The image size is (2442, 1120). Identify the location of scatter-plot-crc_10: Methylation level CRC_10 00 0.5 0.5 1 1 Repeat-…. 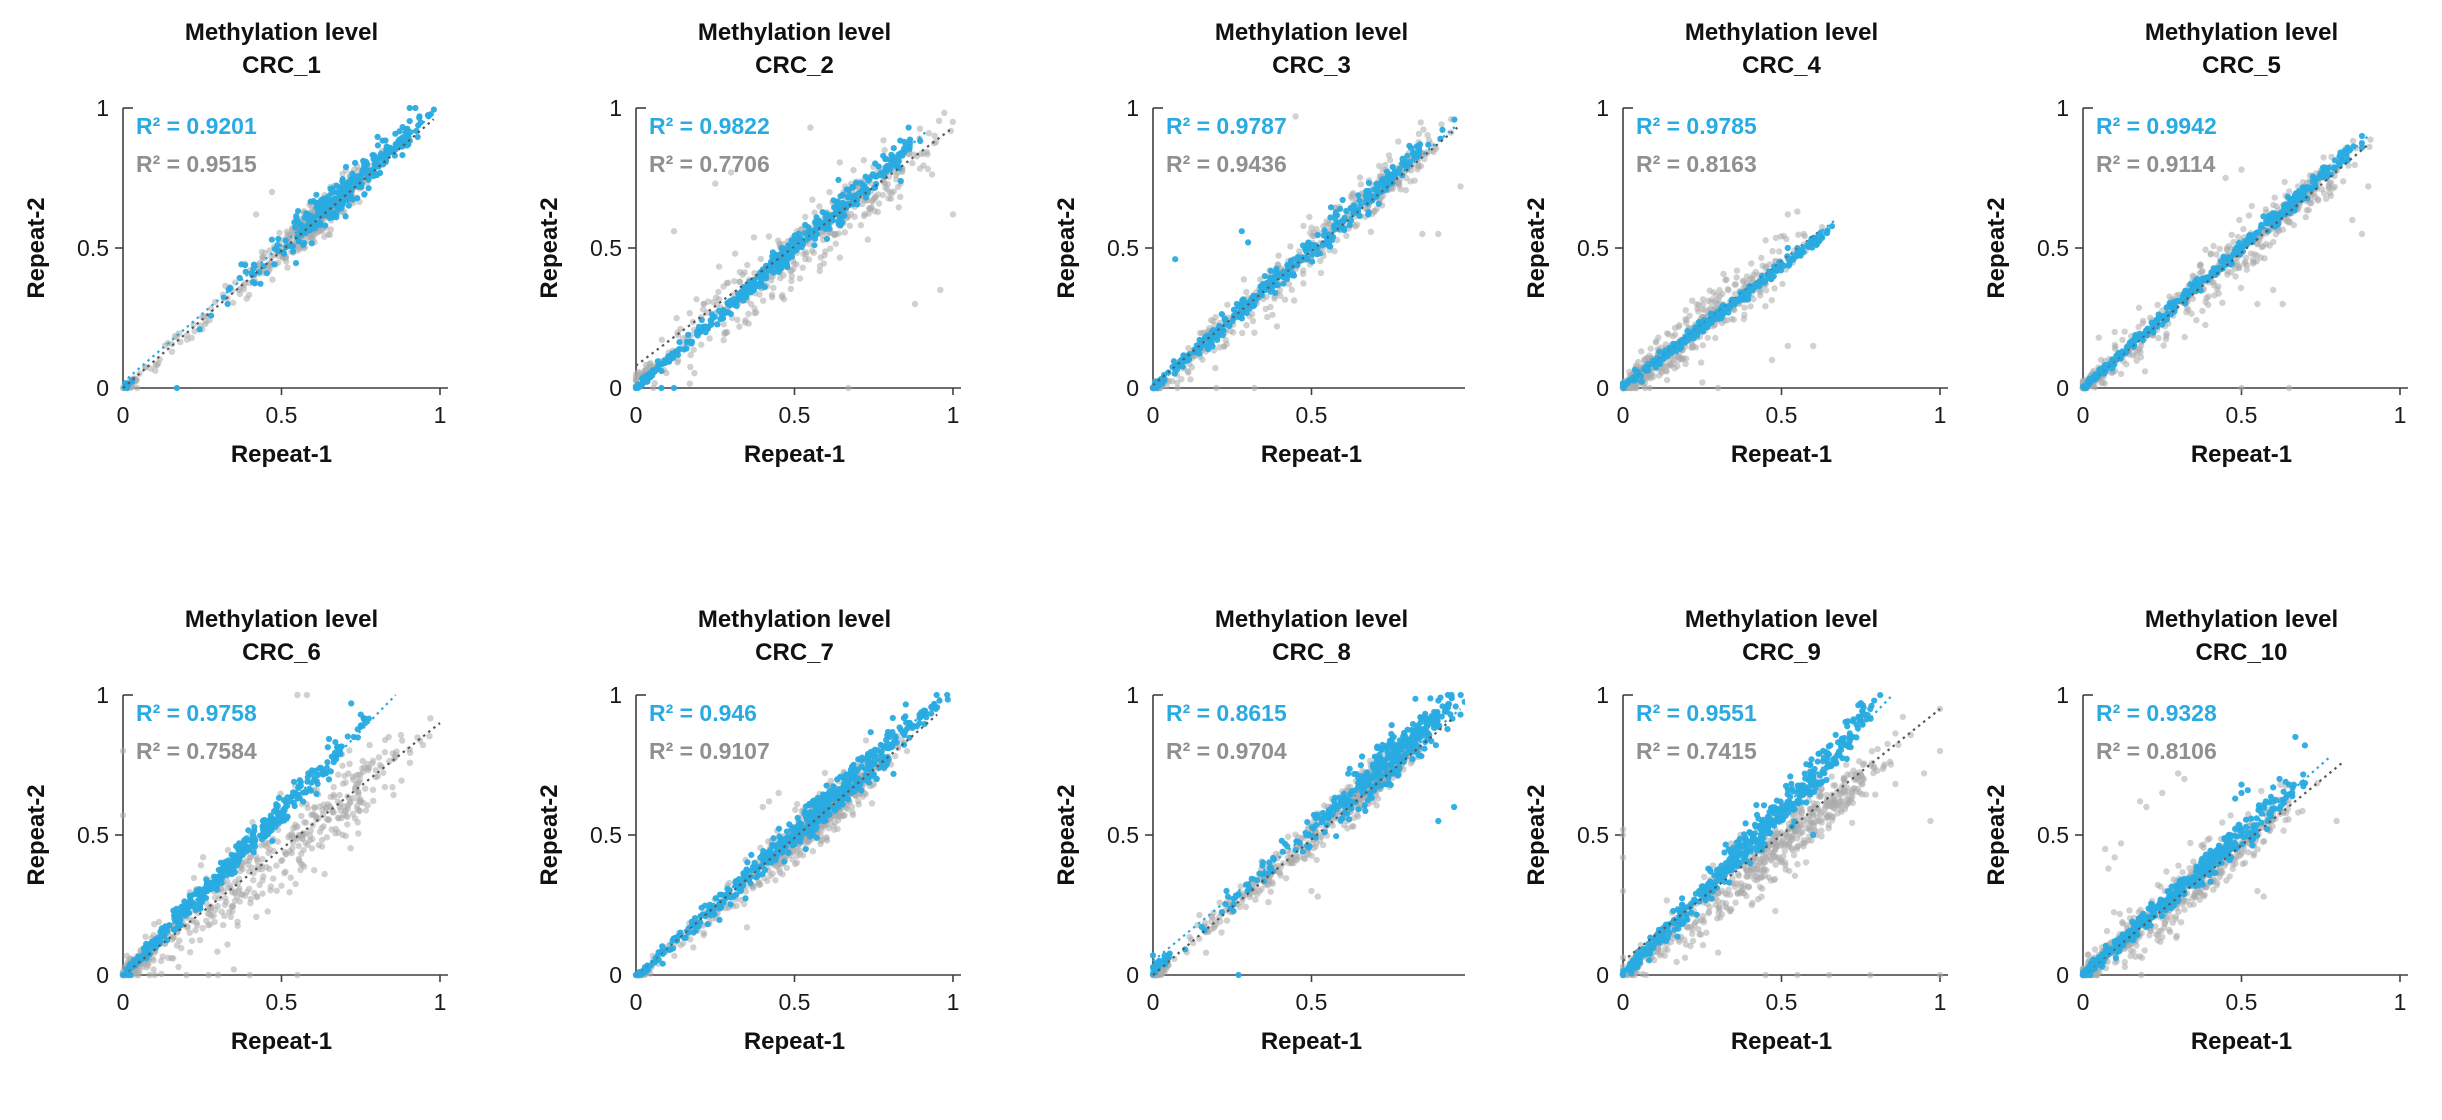
(2195, 830).